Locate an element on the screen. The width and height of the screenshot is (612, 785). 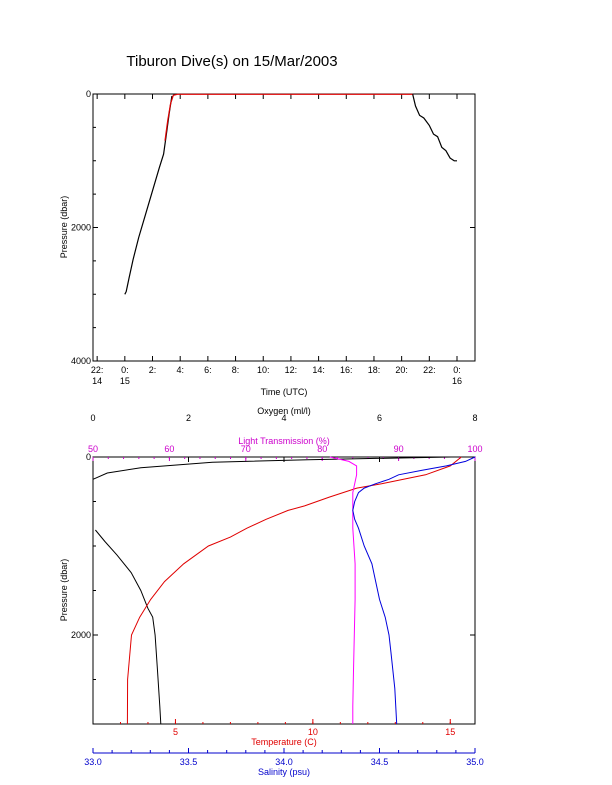
light-tick-label-2: 70 is located at coordinates (246, 449).